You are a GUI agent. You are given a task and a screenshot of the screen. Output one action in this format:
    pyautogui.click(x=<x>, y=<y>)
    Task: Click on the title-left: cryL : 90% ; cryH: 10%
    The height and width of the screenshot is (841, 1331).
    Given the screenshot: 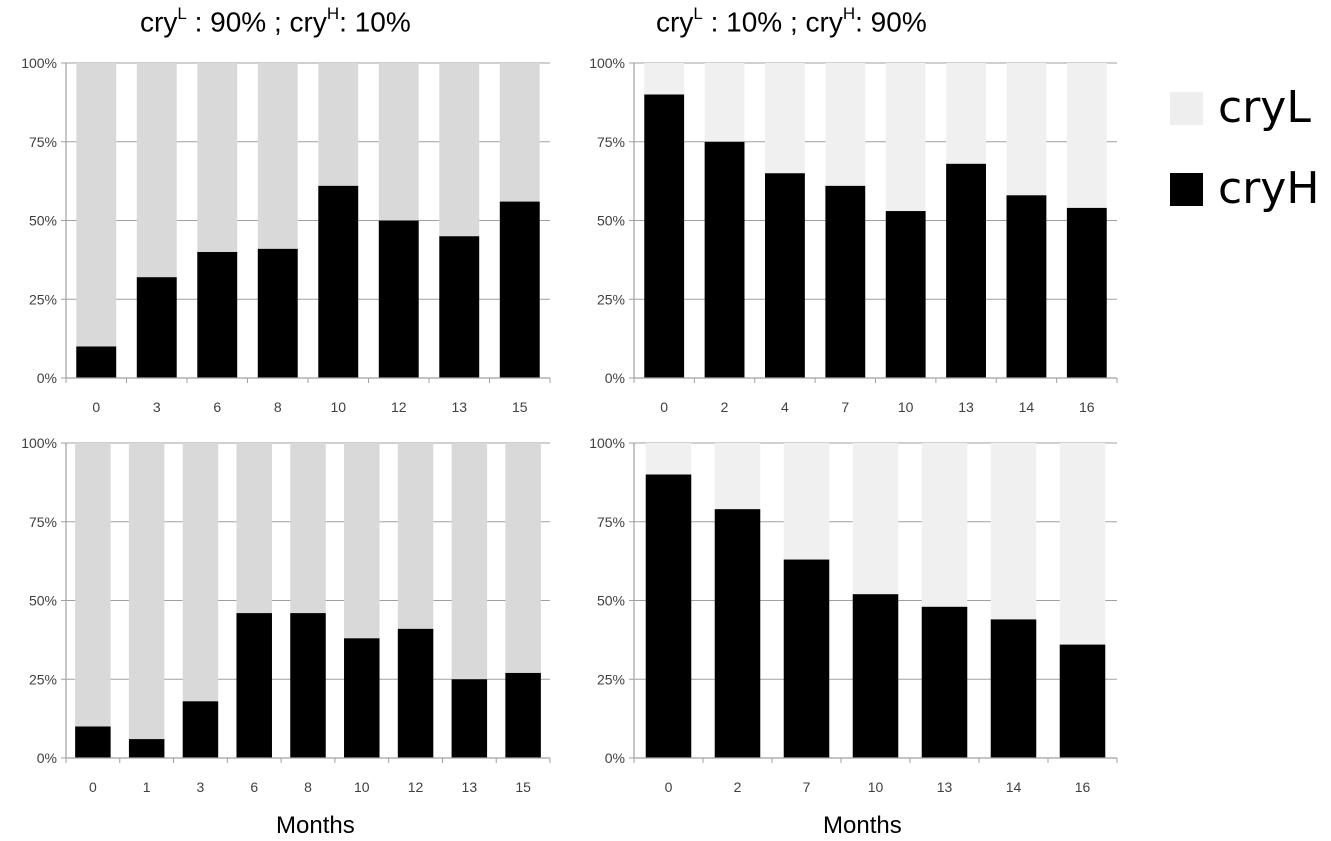 What is the action you would take?
    pyautogui.click(x=275, y=21)
    